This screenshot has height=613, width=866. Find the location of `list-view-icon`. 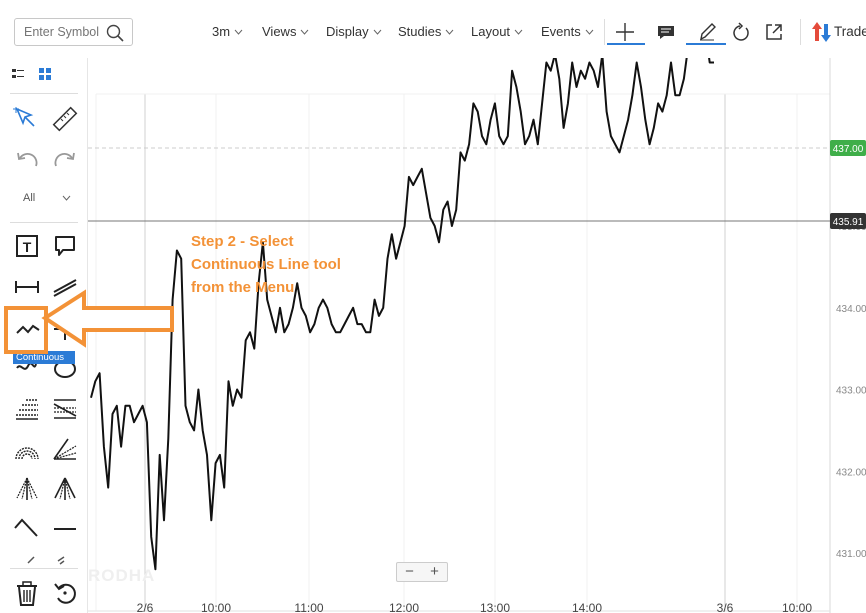

list-view-icon is located at coordinates (18, 74).